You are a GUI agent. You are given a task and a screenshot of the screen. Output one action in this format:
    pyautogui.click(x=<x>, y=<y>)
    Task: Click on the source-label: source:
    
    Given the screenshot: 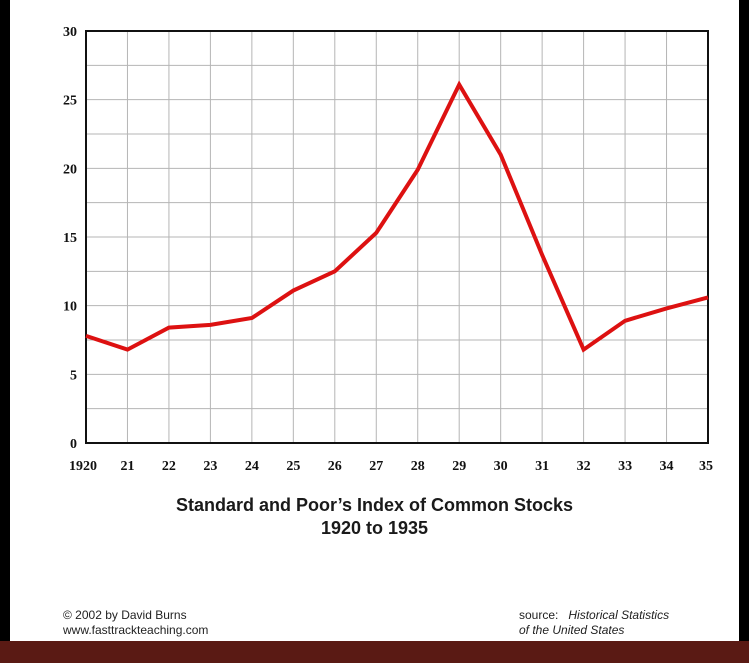 What is the action you would take?
    pyautogui.click(x=539, y=615)
    